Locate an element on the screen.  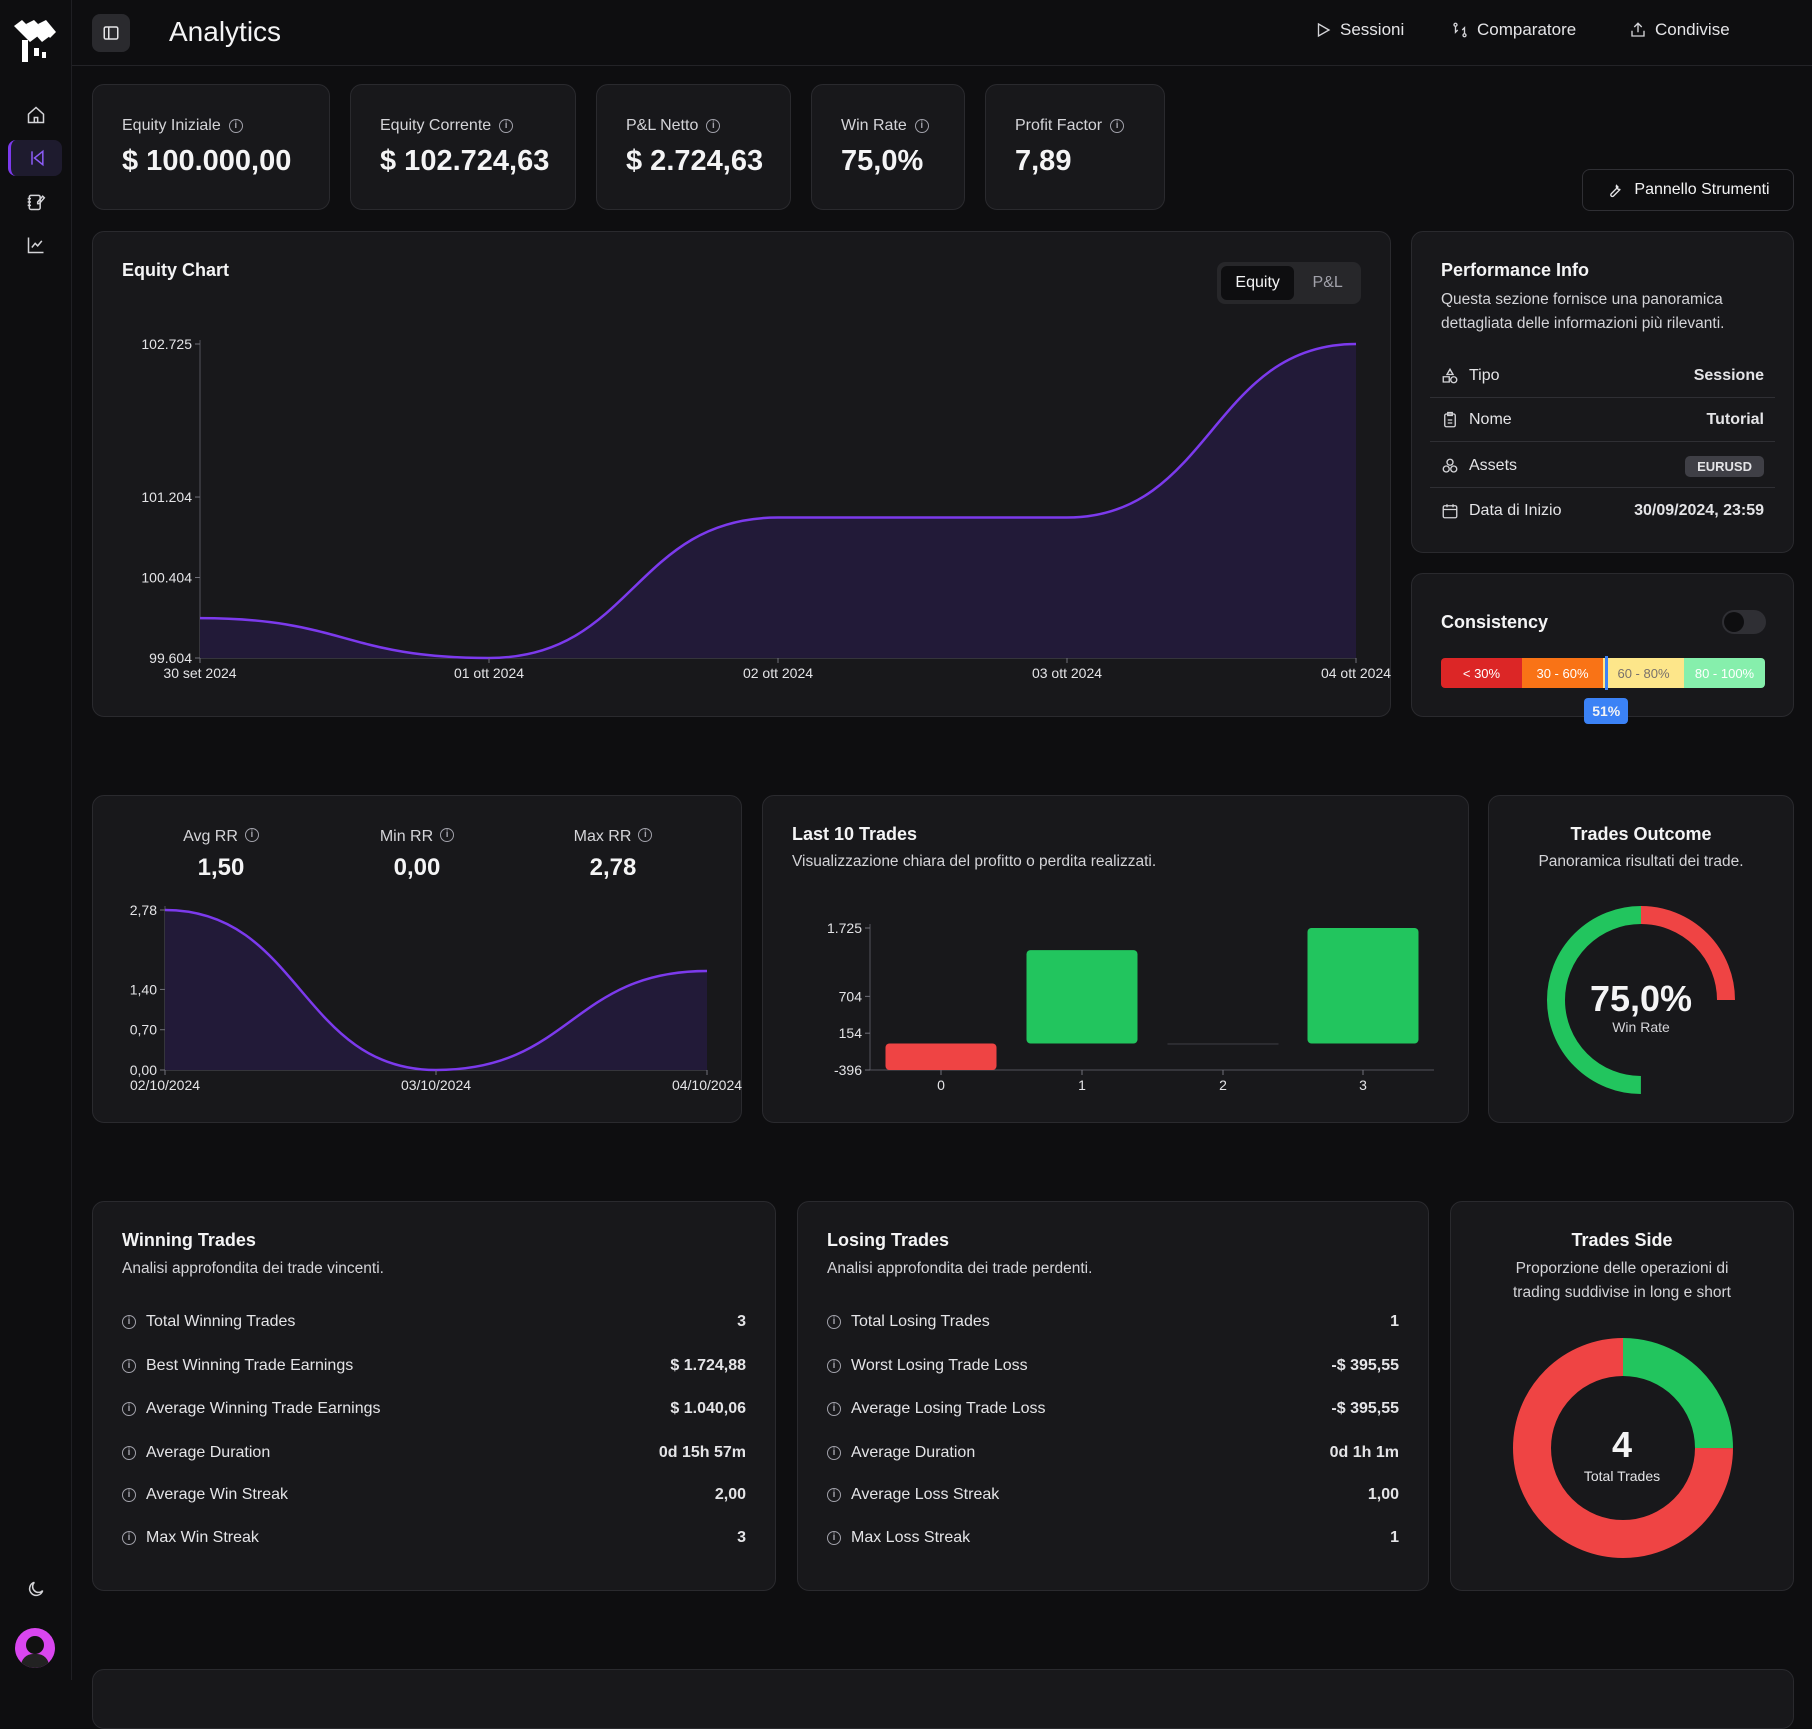
consistency-marker is located at coordinates (1606, 673).